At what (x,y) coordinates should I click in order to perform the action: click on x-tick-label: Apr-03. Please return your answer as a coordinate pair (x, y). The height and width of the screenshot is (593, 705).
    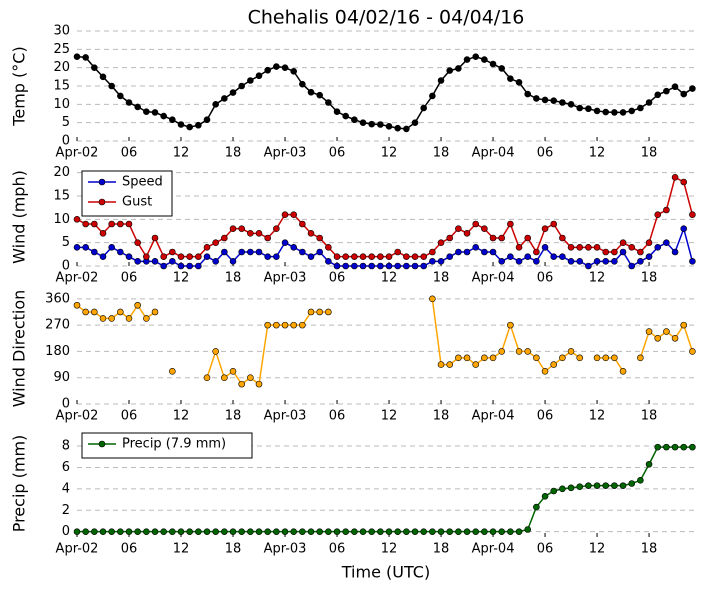
    Looking at the image, I should click on (285, 153).